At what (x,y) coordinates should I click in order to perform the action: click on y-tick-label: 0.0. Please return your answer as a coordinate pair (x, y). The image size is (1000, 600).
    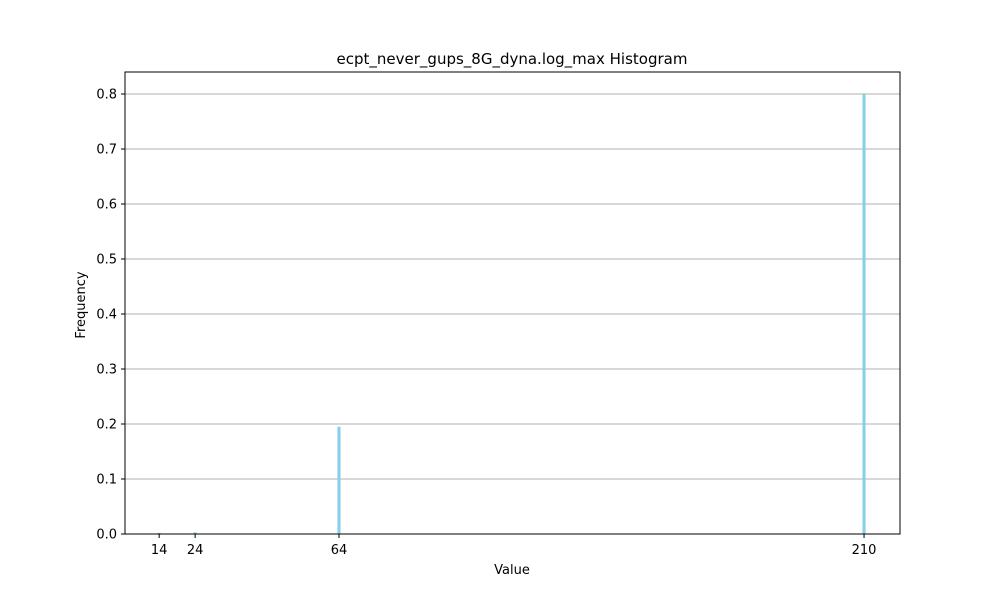
    Looking at the image, I should click on (106, 535).